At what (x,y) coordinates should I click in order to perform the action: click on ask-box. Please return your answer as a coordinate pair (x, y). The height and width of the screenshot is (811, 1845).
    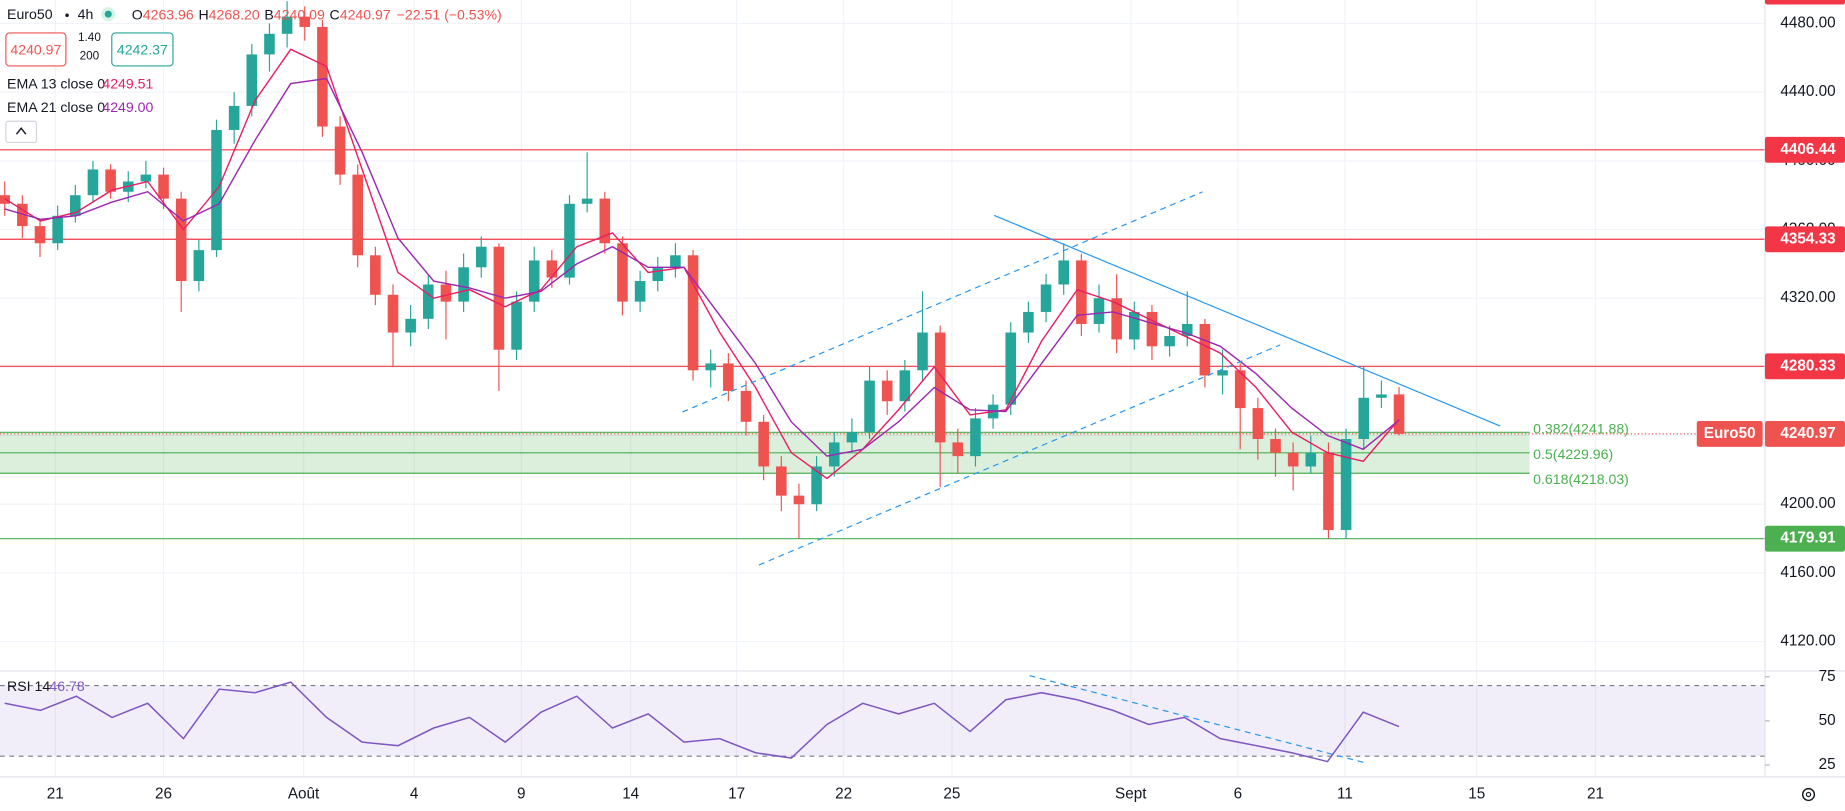
    Looking at the image, I should click on (142, 49).